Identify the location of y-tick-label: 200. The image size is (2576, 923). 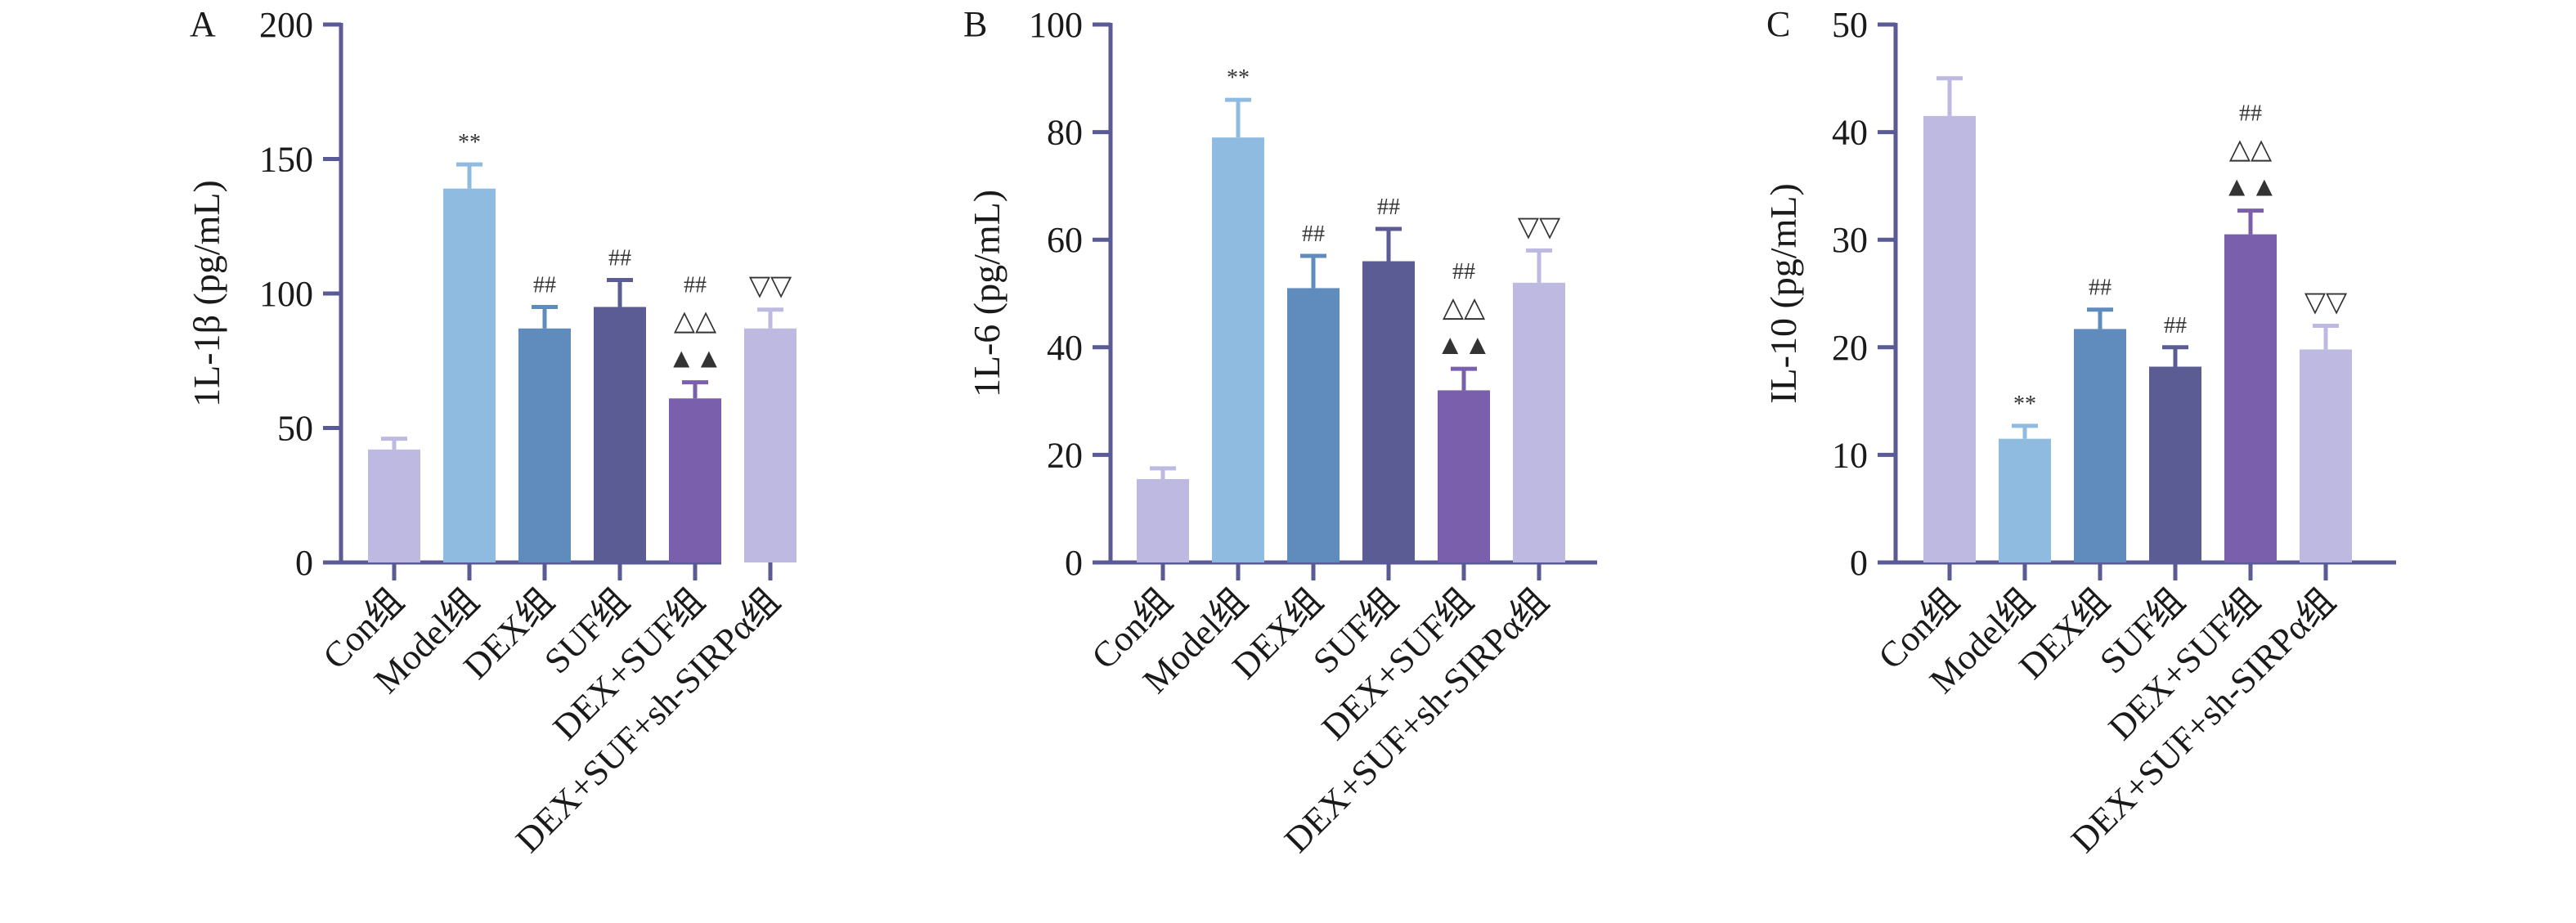
(286, 25).